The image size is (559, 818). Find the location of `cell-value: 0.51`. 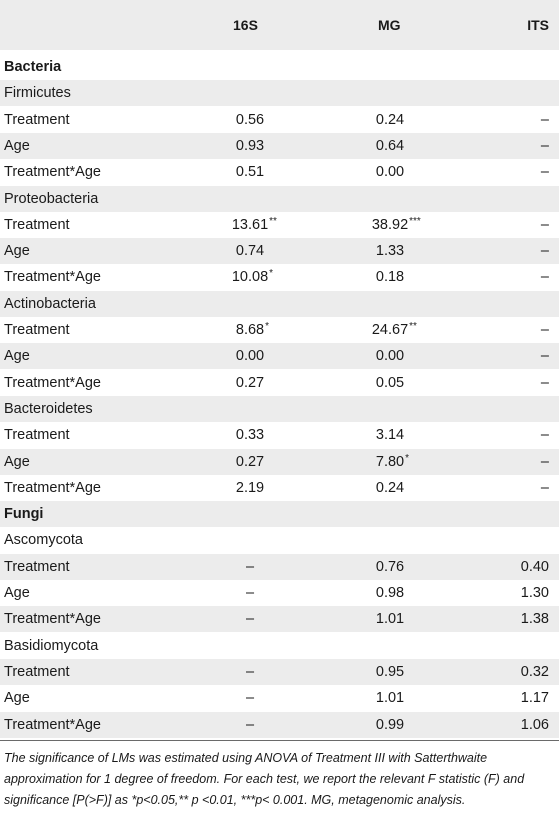

cell-value: 0.51 is located at coordinates (250, 172).